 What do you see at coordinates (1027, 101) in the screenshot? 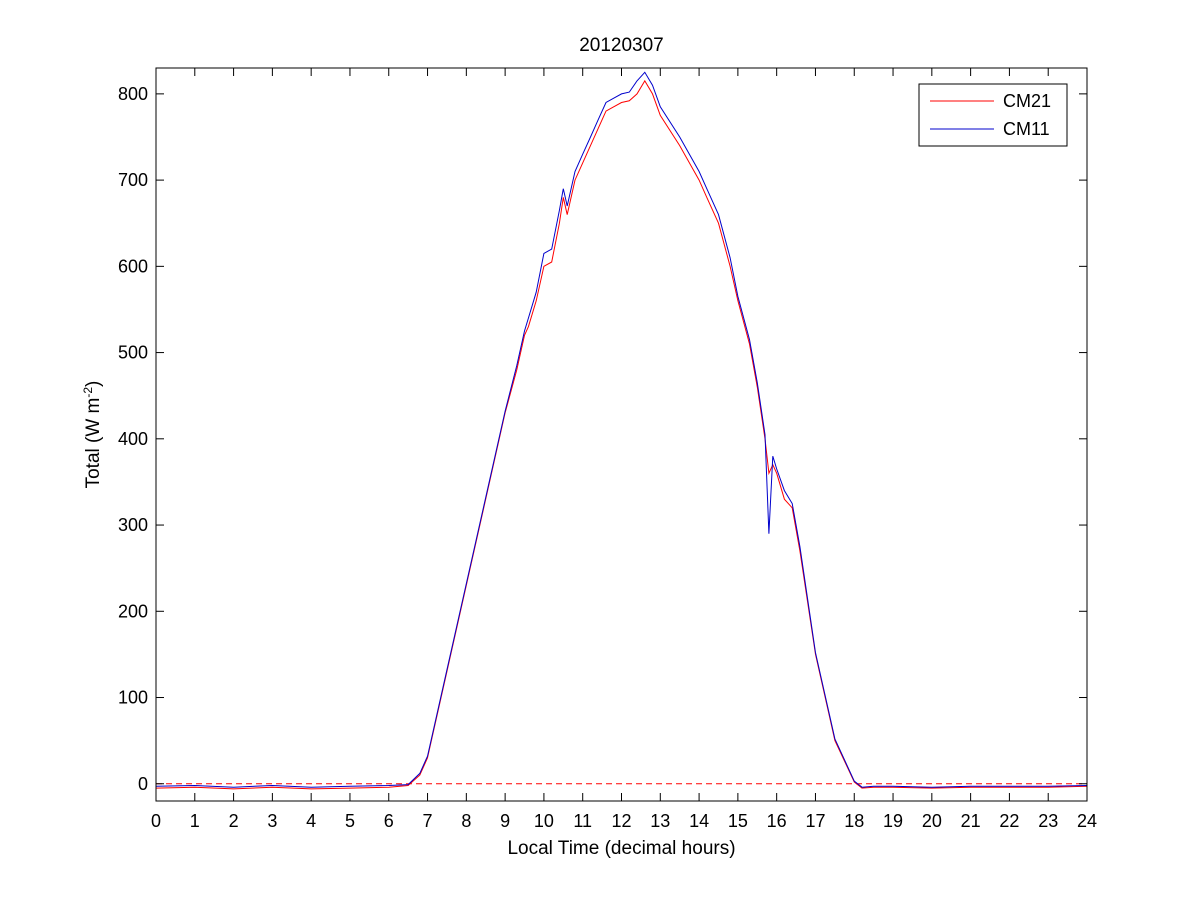
I see `legend-label-cm21: CM21` at bounding box center [1027, 101].